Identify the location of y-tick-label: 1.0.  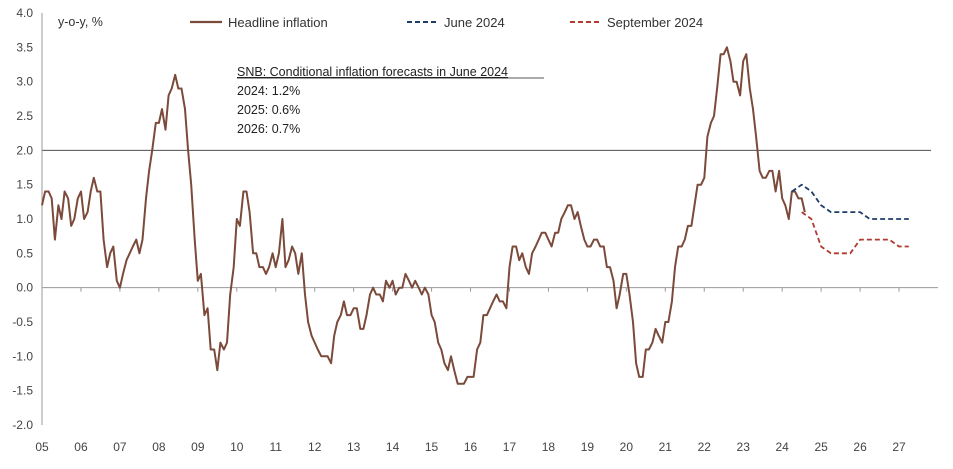
(24, 219).